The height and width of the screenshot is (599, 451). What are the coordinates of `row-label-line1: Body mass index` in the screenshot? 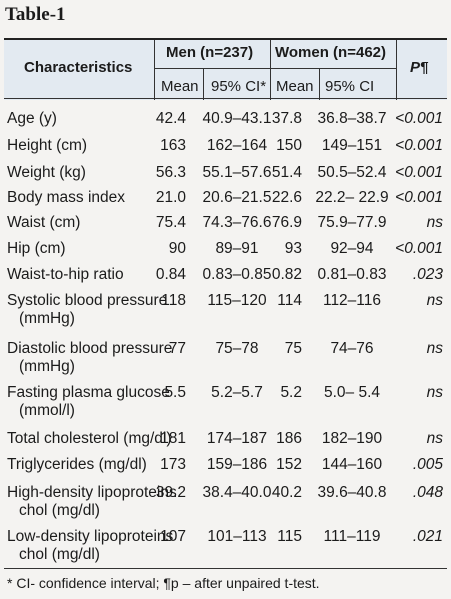 It's located at (66, 197).